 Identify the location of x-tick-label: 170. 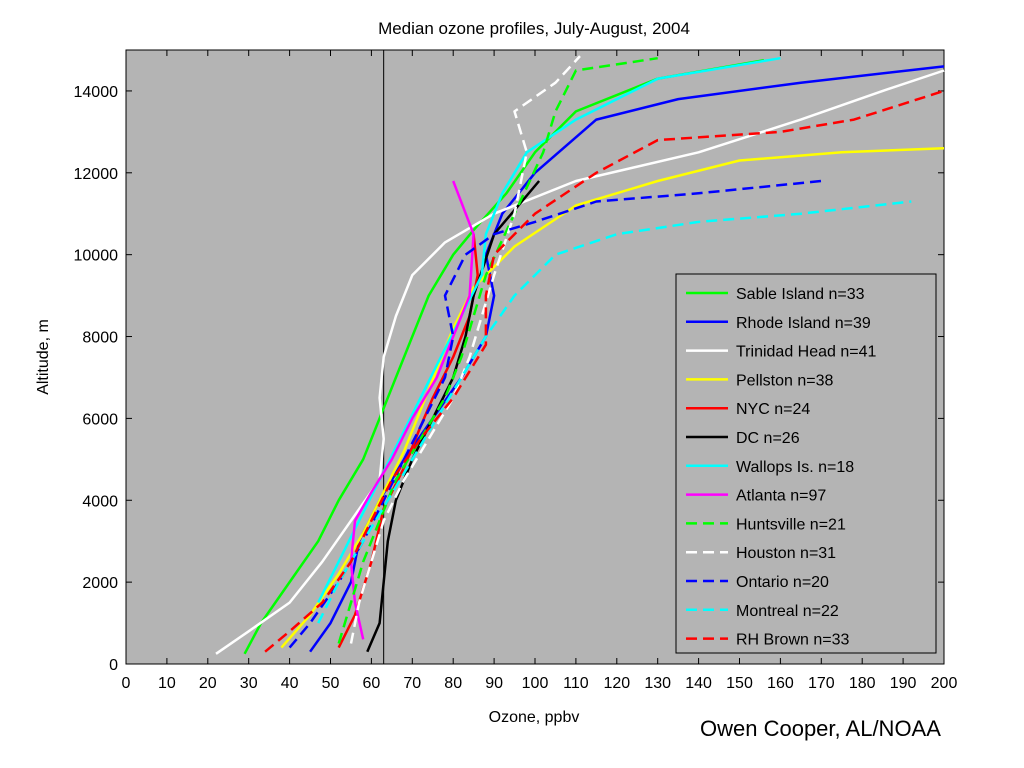
(821, 683).